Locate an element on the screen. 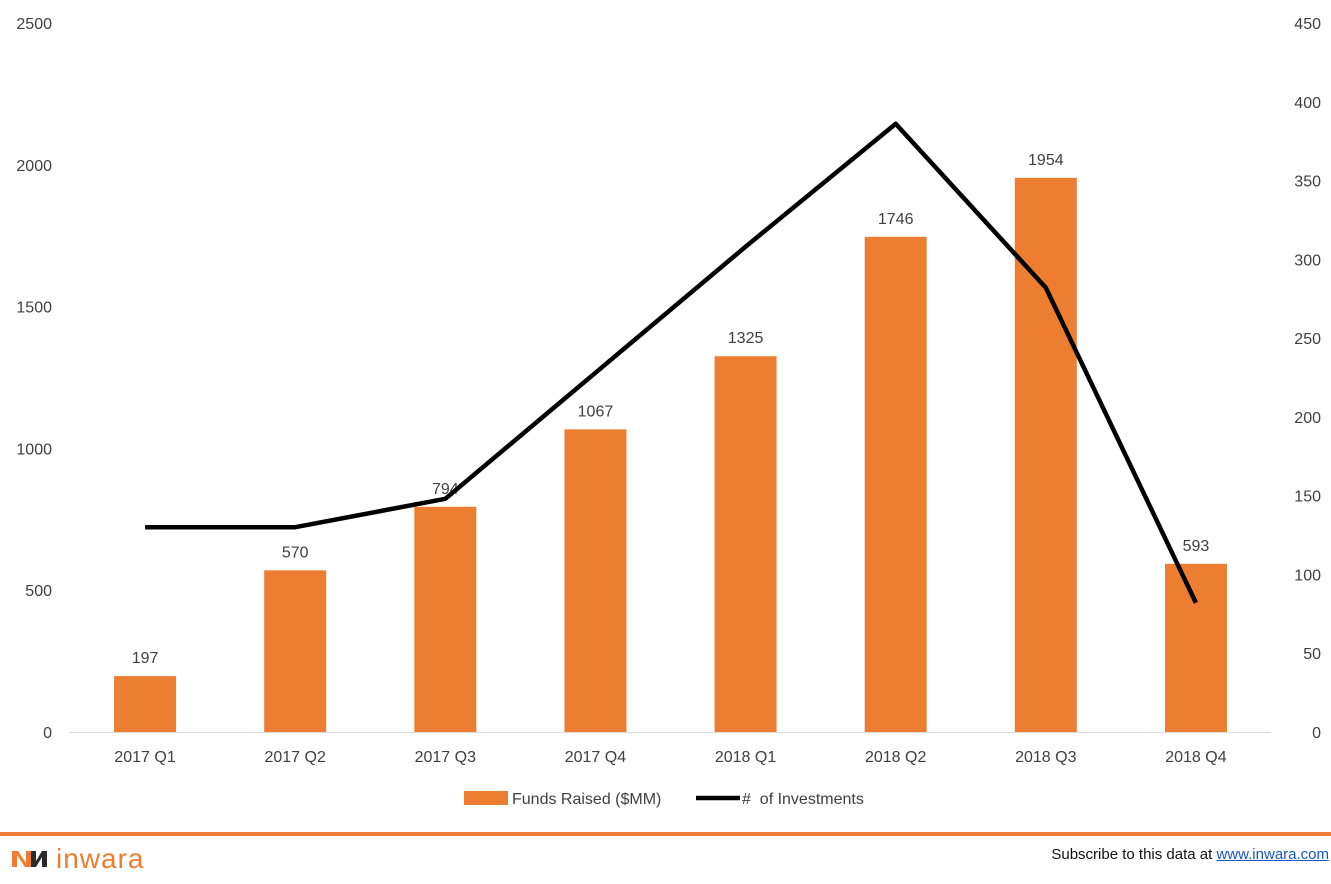  right-tick-label: 150 is located at coordinates (1307, 497).